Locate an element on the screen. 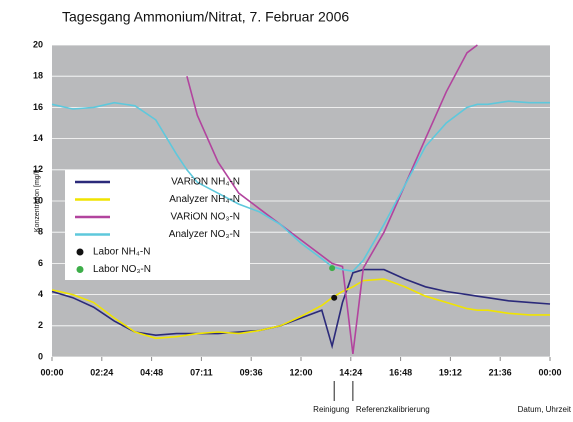 The image size is (573, 422). y-tick-label: 4 is located at coordinates (40, 294).